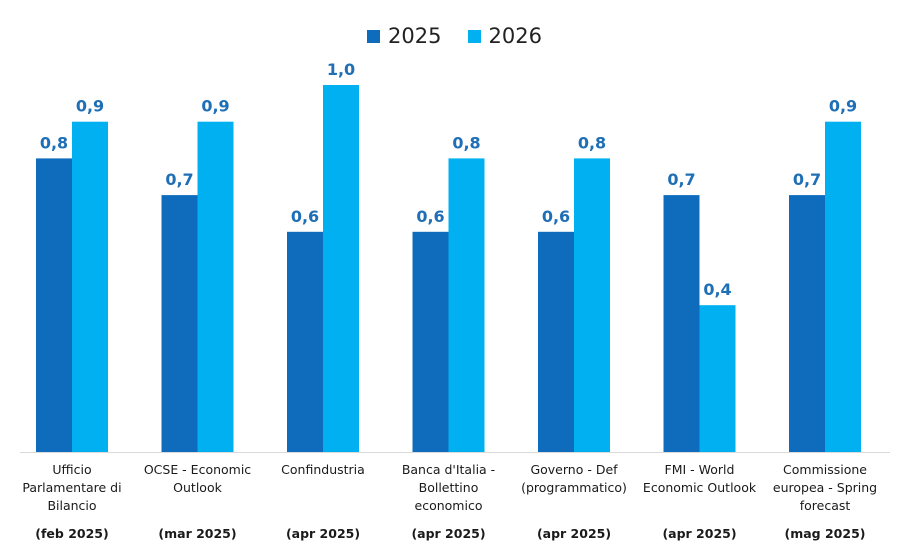 The height and width of the screenshot is (552, 909). What do you see at coordinates (807, 179) in the screenshot?
I see `data-label-2025-7: 0,7` at bounding box center [807, 179].